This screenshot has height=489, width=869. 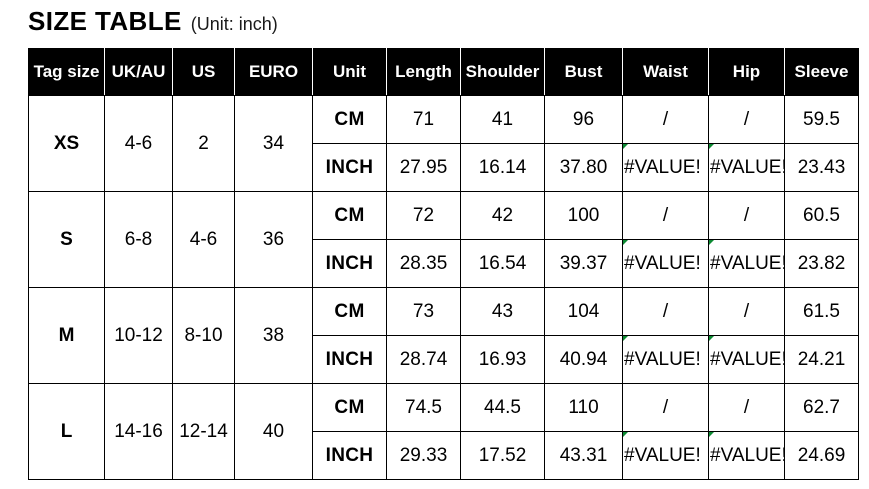 I want to click on size-cell-euro: 40, so click(x=273, y=431).